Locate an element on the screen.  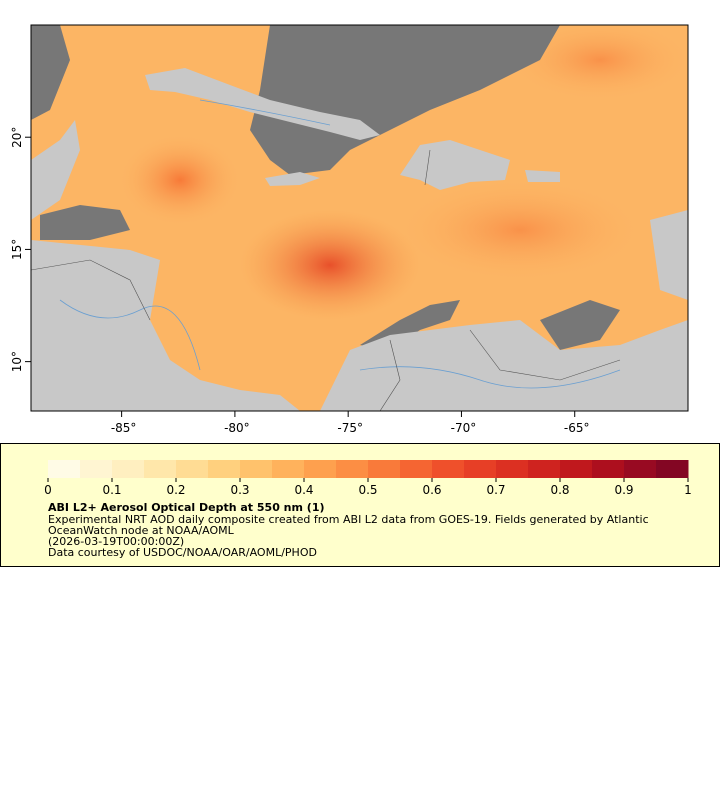
colorbar-tick-label: 0.1 is located at coordinates (111, 490).